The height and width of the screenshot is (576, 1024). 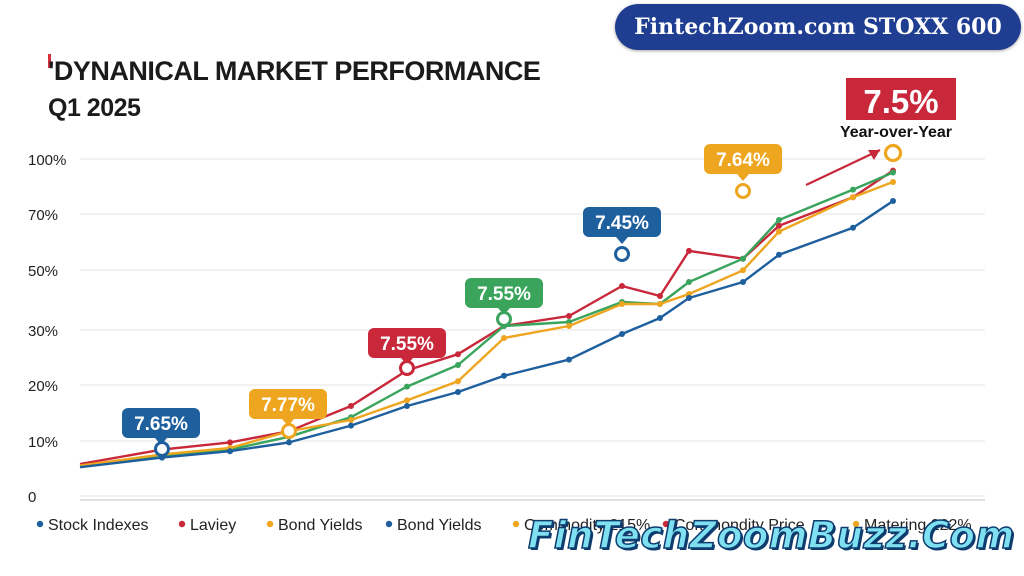 I want to click on annotation-label: 7.64%, so click(x=743, y=160).